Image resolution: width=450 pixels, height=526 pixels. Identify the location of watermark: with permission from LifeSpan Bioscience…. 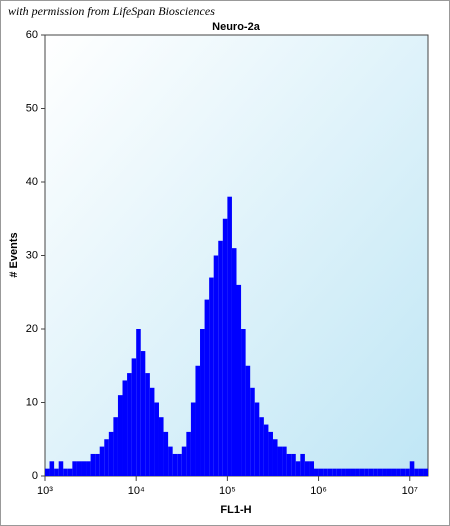
(111, 11).